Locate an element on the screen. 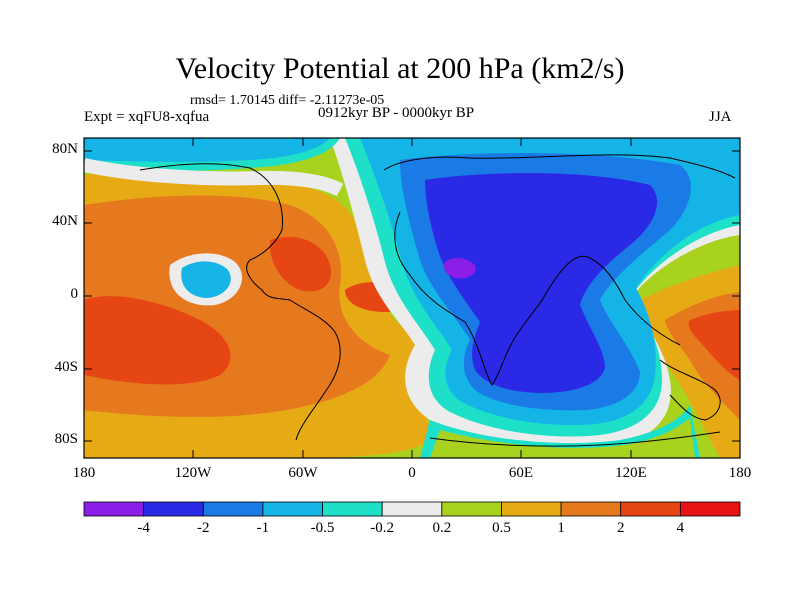 The width and height of the screenshot is (800, 600). lat-label-80s: 80S is located at coordinates (66, 439).